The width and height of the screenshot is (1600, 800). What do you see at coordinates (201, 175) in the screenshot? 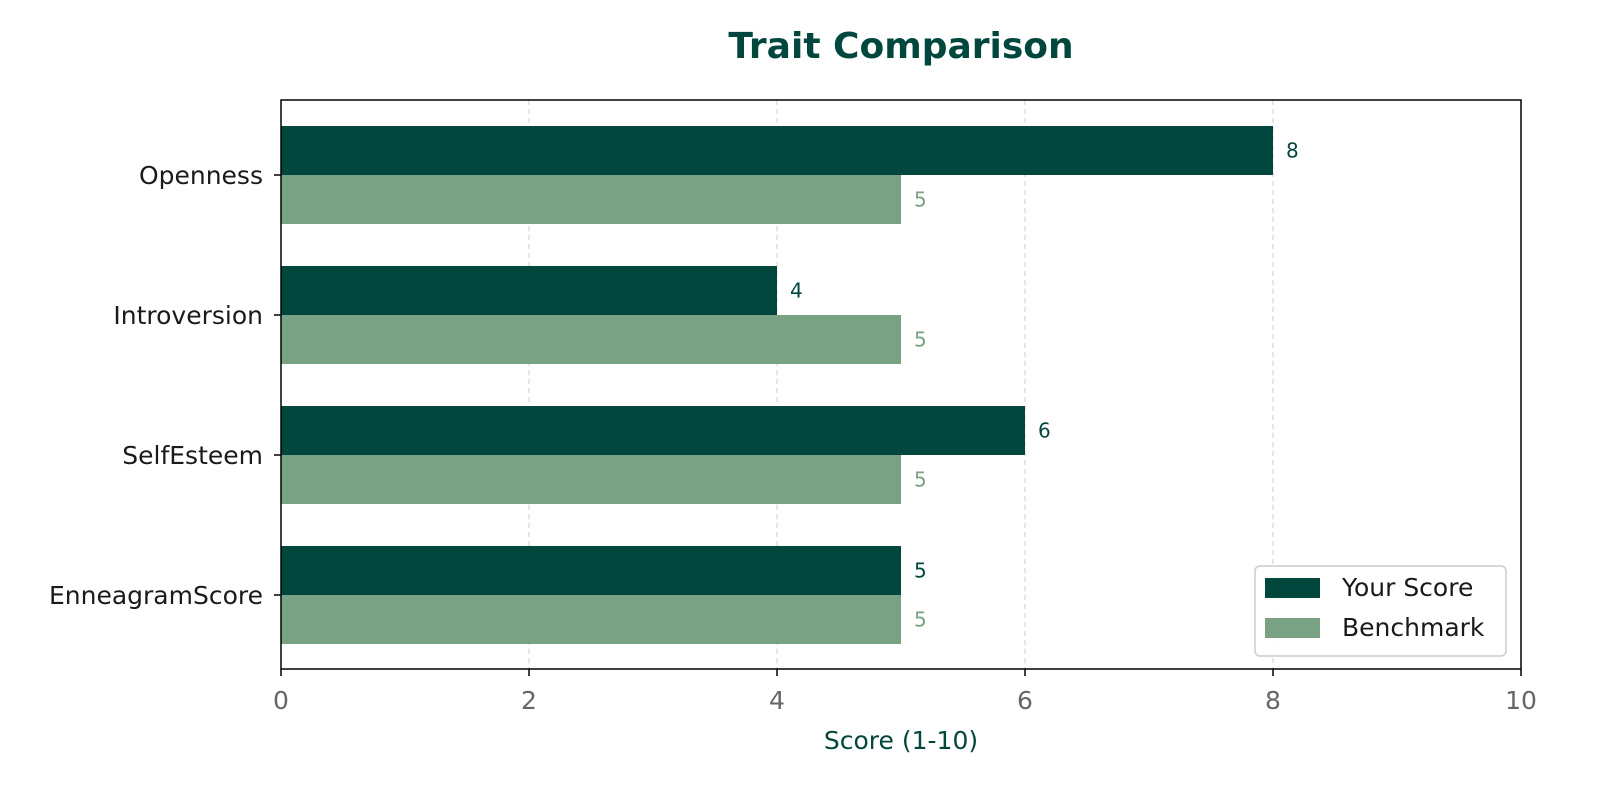
I see `y-tick-label-openness: Openness` at bounding box center [201, 175].